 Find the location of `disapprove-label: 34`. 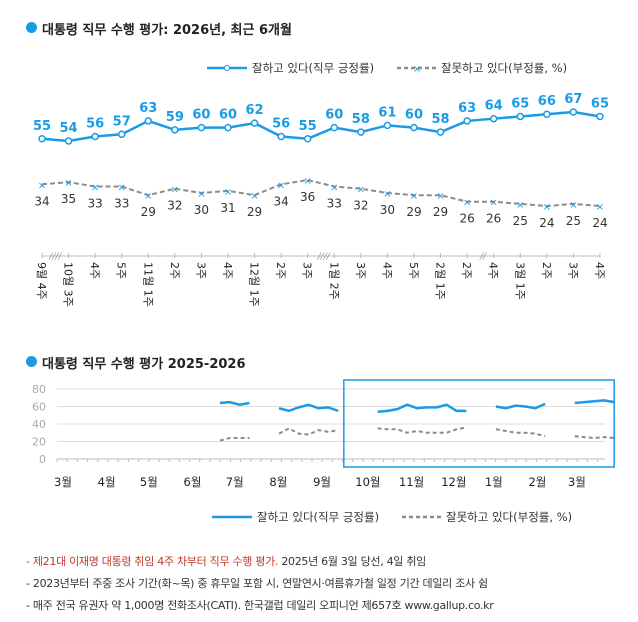

disapprove-label: 34 is located at coordinates (280, 201).